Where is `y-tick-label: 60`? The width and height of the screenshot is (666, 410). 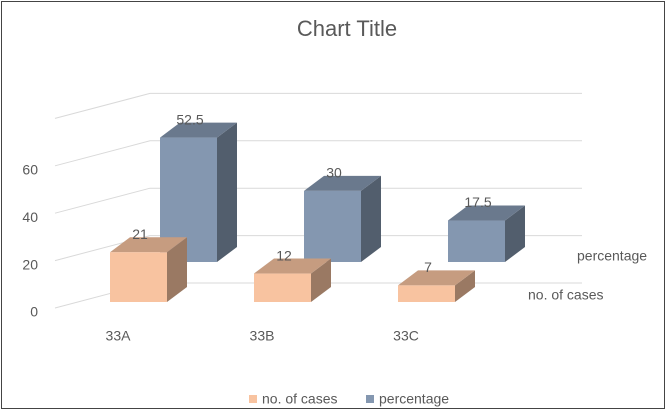
y-tick-label: 60 is located at coordinates (30, 170).